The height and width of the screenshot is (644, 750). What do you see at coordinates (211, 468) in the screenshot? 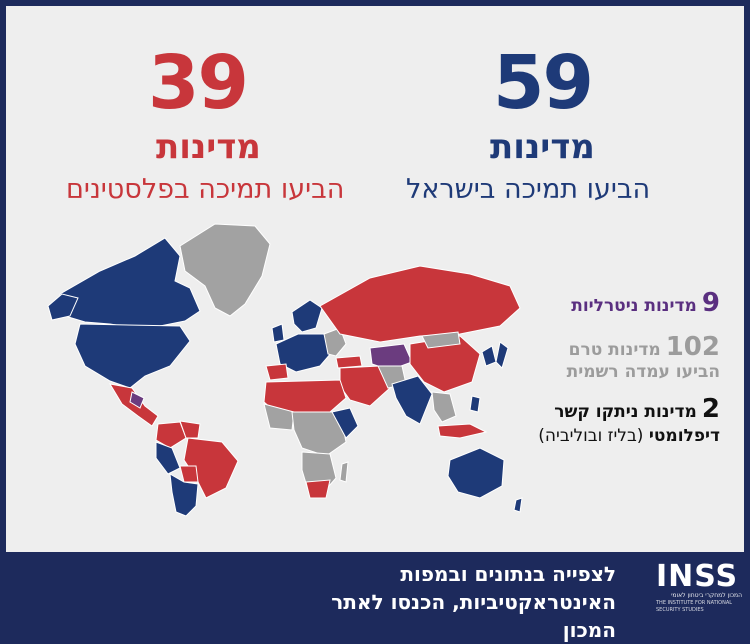
I see `map-brazil` at bounding box center [211, 468].